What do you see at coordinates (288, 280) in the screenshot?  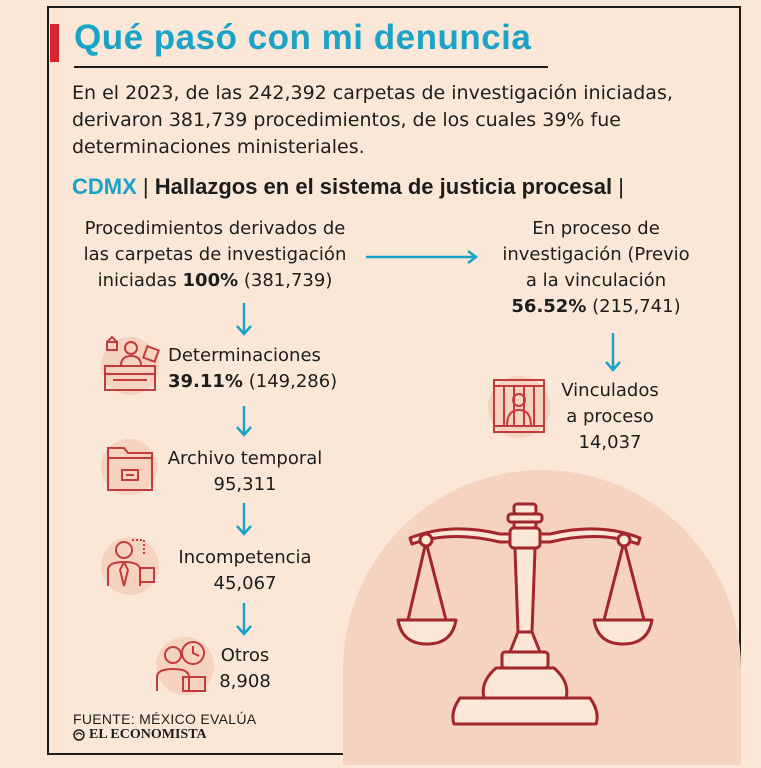 I see `node-root-value: (381,739)` at bounding box center [288, 280].